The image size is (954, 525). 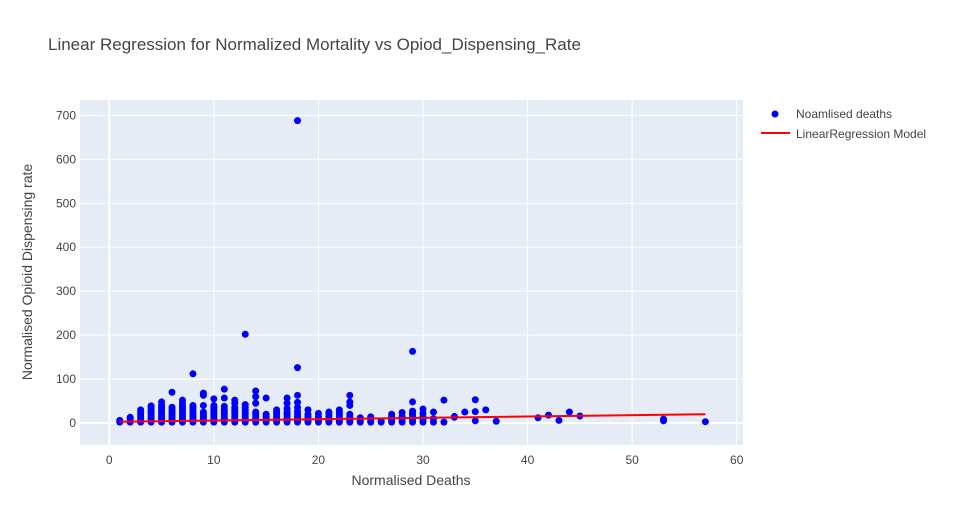 I want to click on legend-item-scatter: Noamlised deaths, so click(x=832, y=114).